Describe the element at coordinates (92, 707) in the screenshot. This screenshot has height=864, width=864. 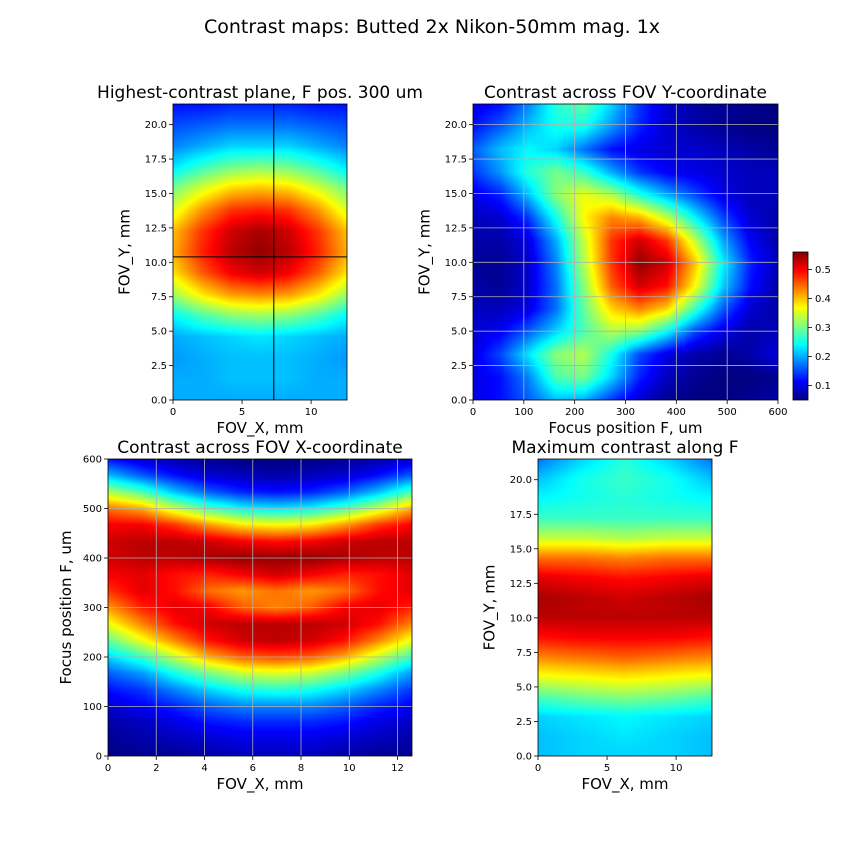
I see `y-tick-label: 100` at that location.